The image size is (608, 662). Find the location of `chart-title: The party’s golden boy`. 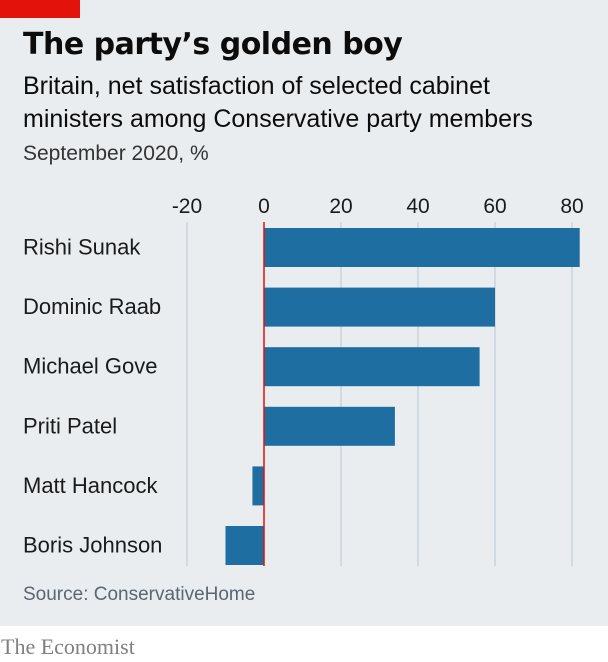

chart-title: The party’s golden boy is located at coordinates (213, 44).